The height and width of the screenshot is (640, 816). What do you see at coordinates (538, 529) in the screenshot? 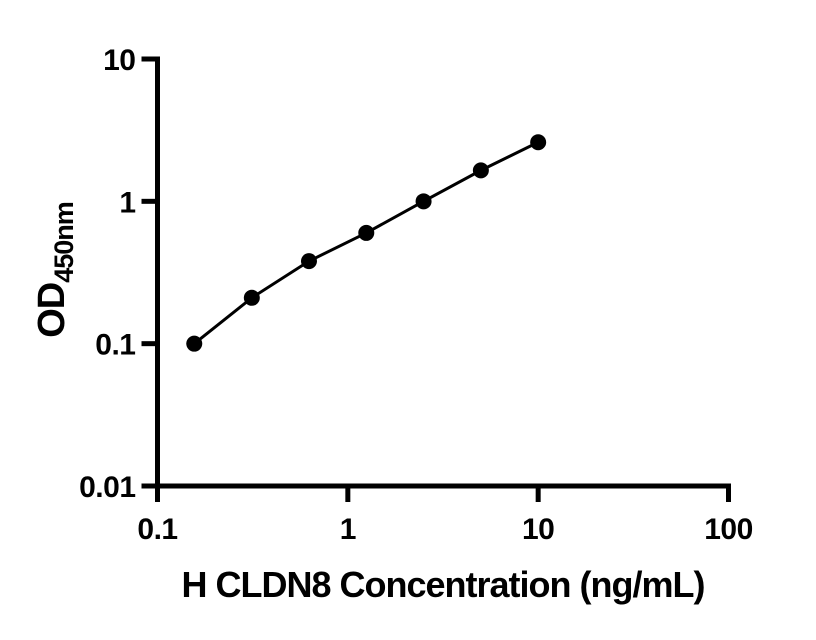
I see `x-tick-label: 10` at bounding box center [538, 529].